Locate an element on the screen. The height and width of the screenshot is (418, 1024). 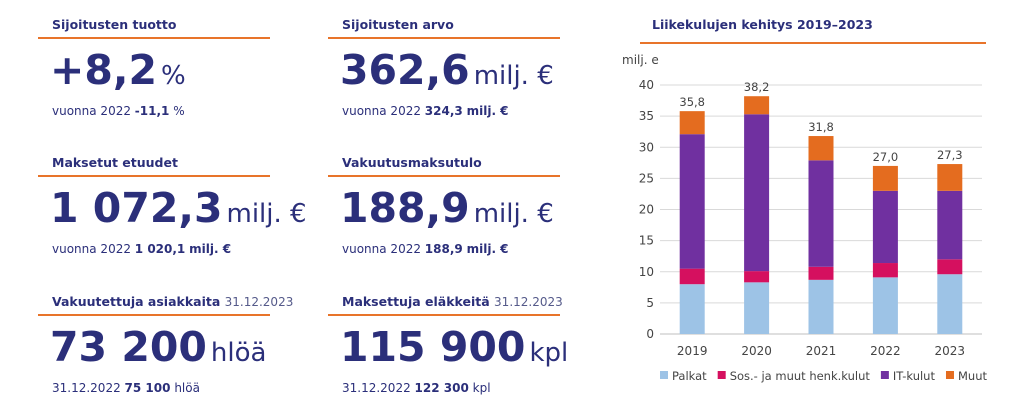
kpi-title-text: Maksetut etuudet is located at coordinates (115, 162).